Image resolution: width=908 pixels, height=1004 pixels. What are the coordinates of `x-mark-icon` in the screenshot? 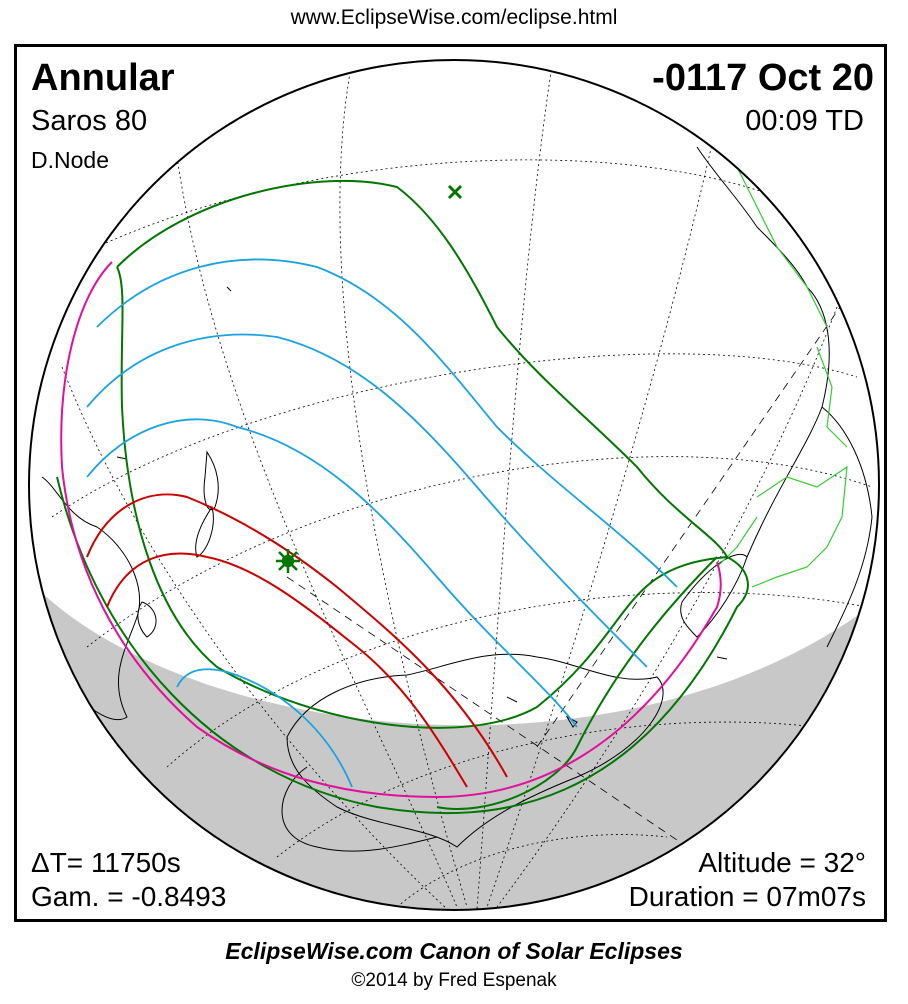 It's located at (455, 192).